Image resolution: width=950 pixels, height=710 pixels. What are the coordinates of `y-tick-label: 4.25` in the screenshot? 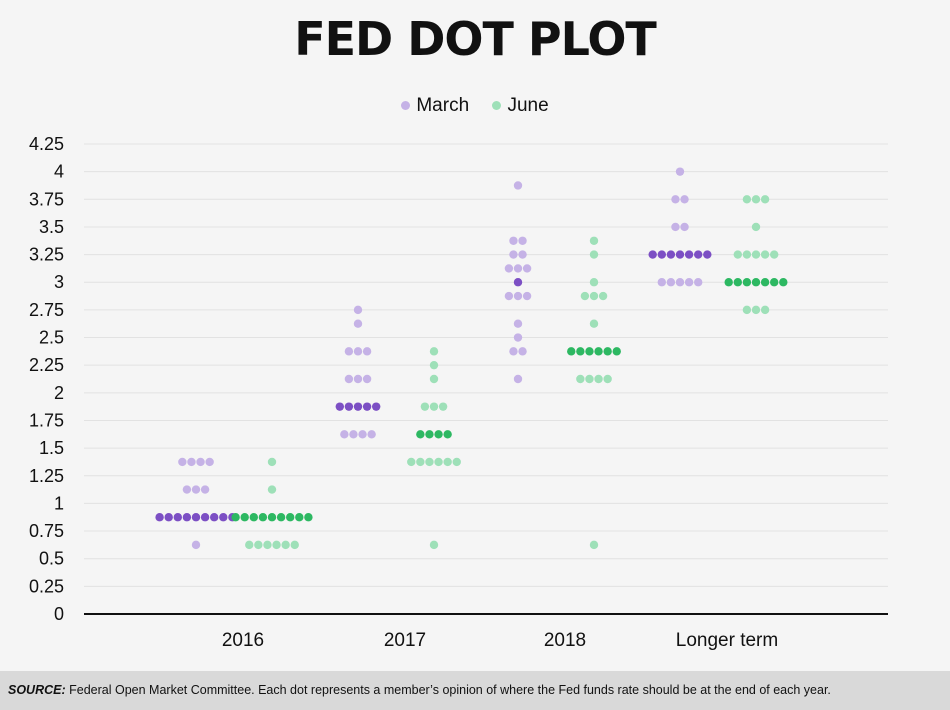 It's located at (46, 144).